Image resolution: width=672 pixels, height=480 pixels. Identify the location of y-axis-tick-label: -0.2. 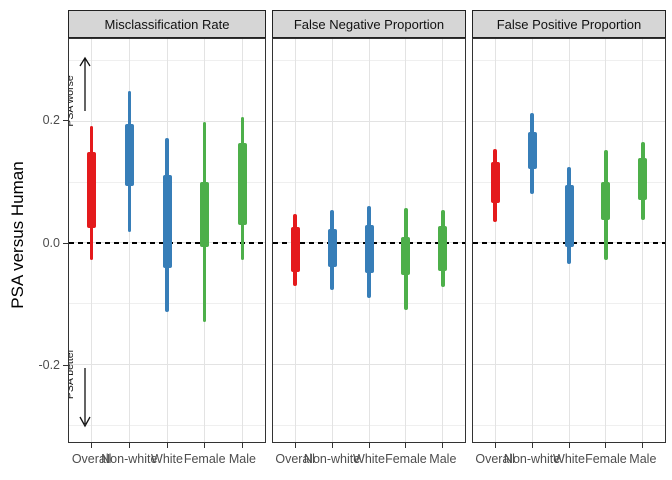
(49, 365).